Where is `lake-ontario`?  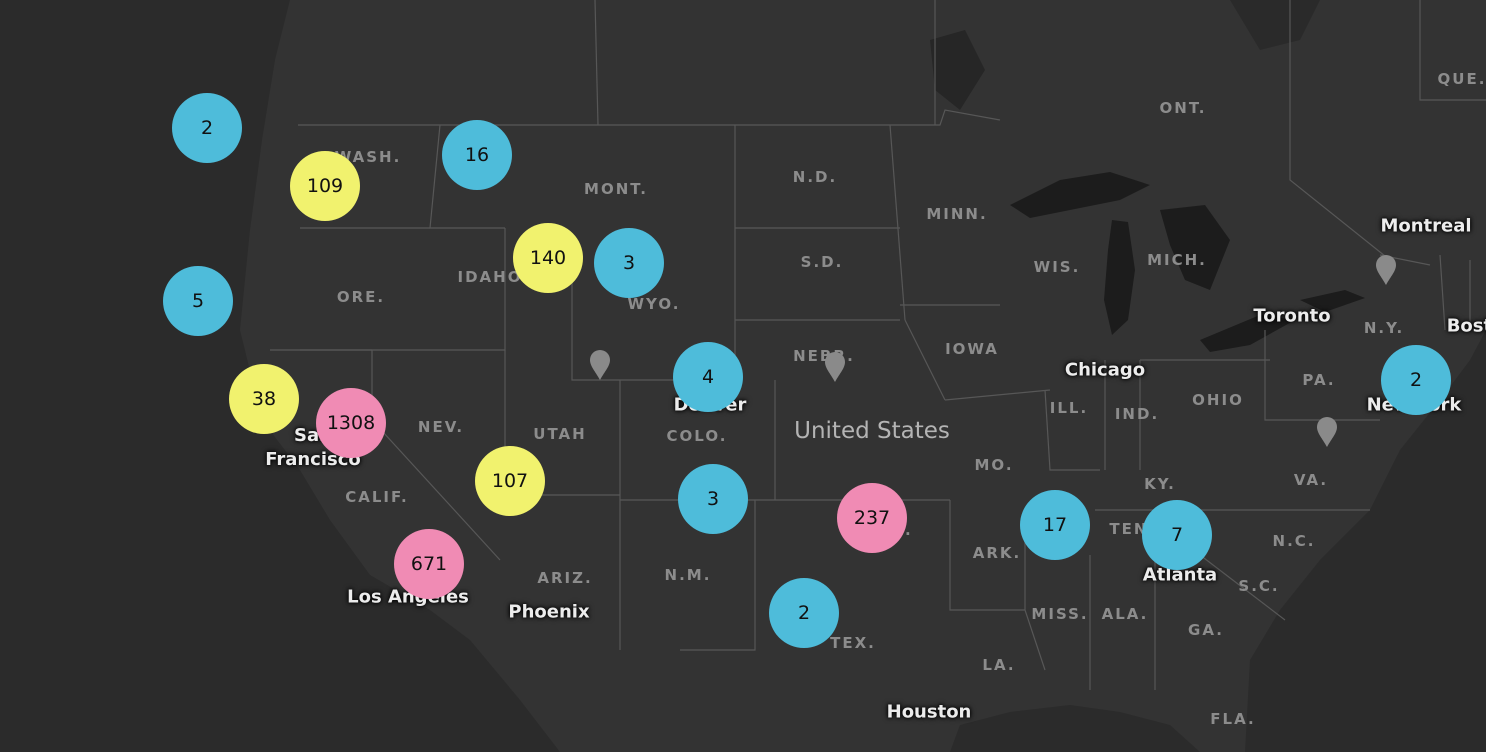 lake-ontario is located at coordinates (1332, 301).